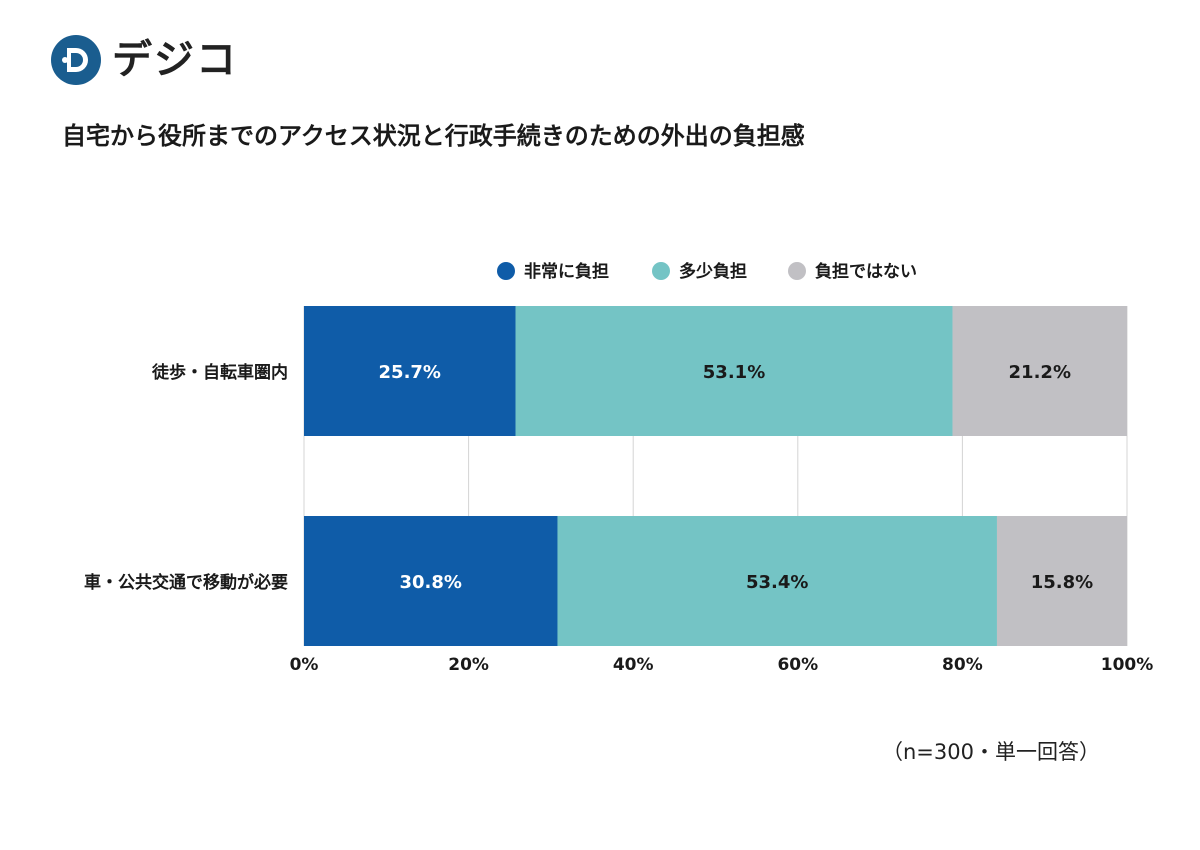 This screenshot has width=1200, height=850. Describe the element at coordinates (991, 752) in the screenshot. I see `sample-note: （n=300・単一回答）` at that location.